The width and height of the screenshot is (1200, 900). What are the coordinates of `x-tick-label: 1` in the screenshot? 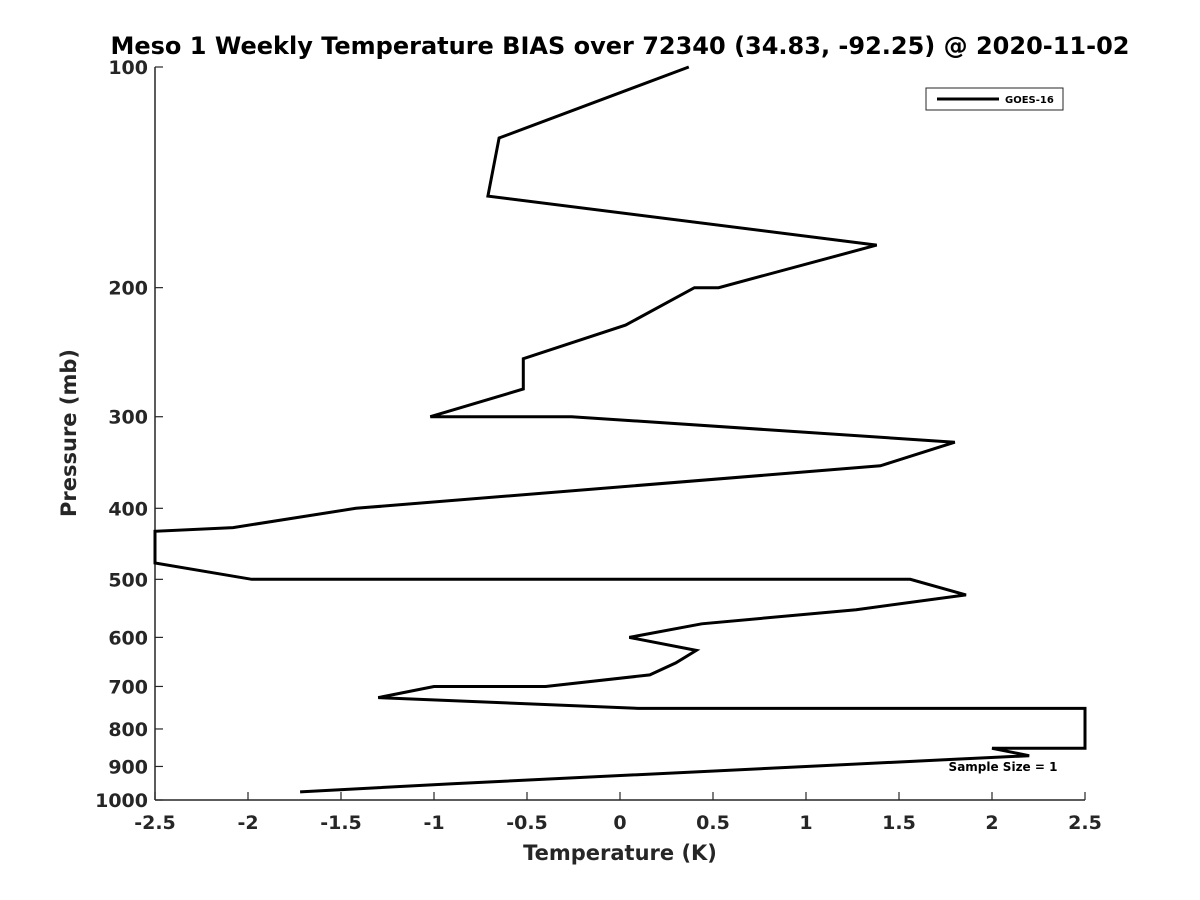 It's located at (805, 823).